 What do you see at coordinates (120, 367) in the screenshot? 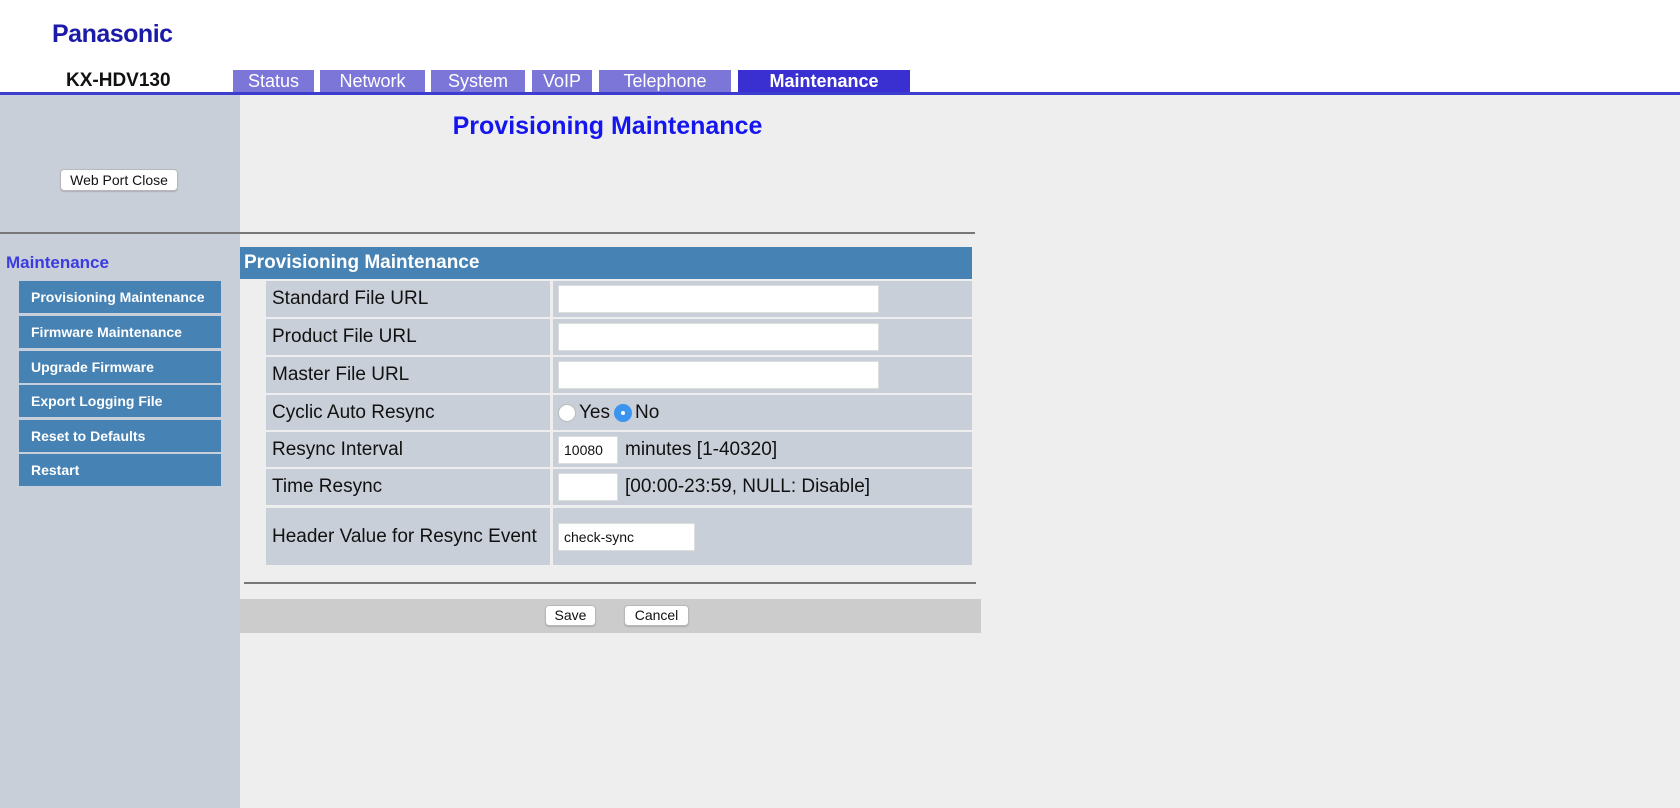
I see `sidebar-item-upgrade-firmware: Upgrade Firmware` at bounding box center [120, 367].